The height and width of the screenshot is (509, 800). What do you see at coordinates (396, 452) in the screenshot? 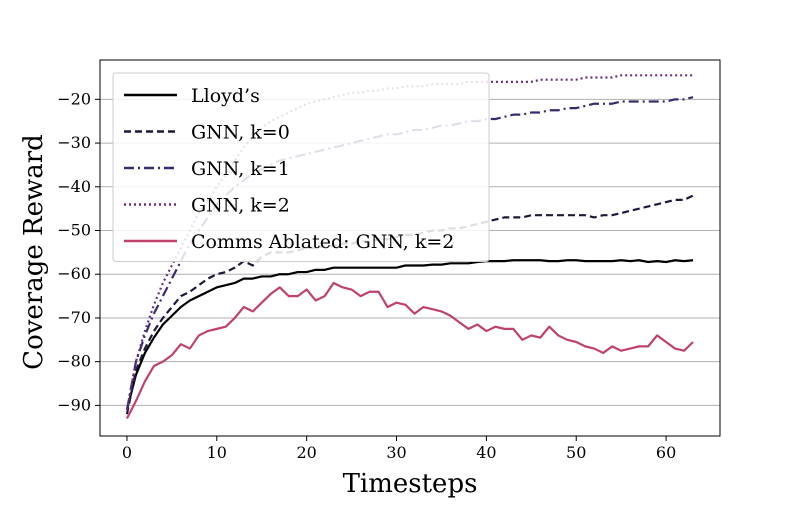
I see `x-tick-label: 30` at bounding box center [396, 452].